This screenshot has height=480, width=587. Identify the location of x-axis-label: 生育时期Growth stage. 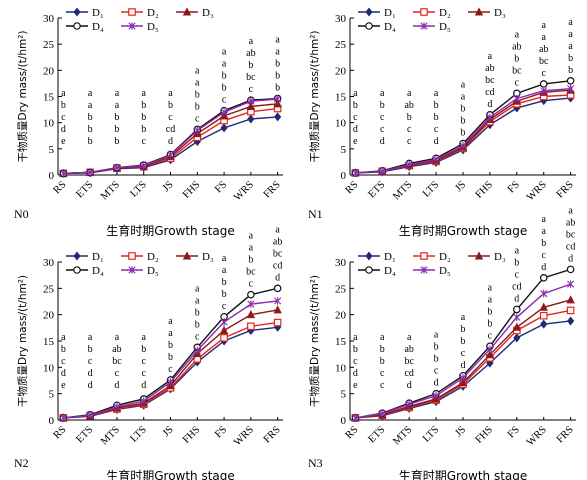
(170, 474).